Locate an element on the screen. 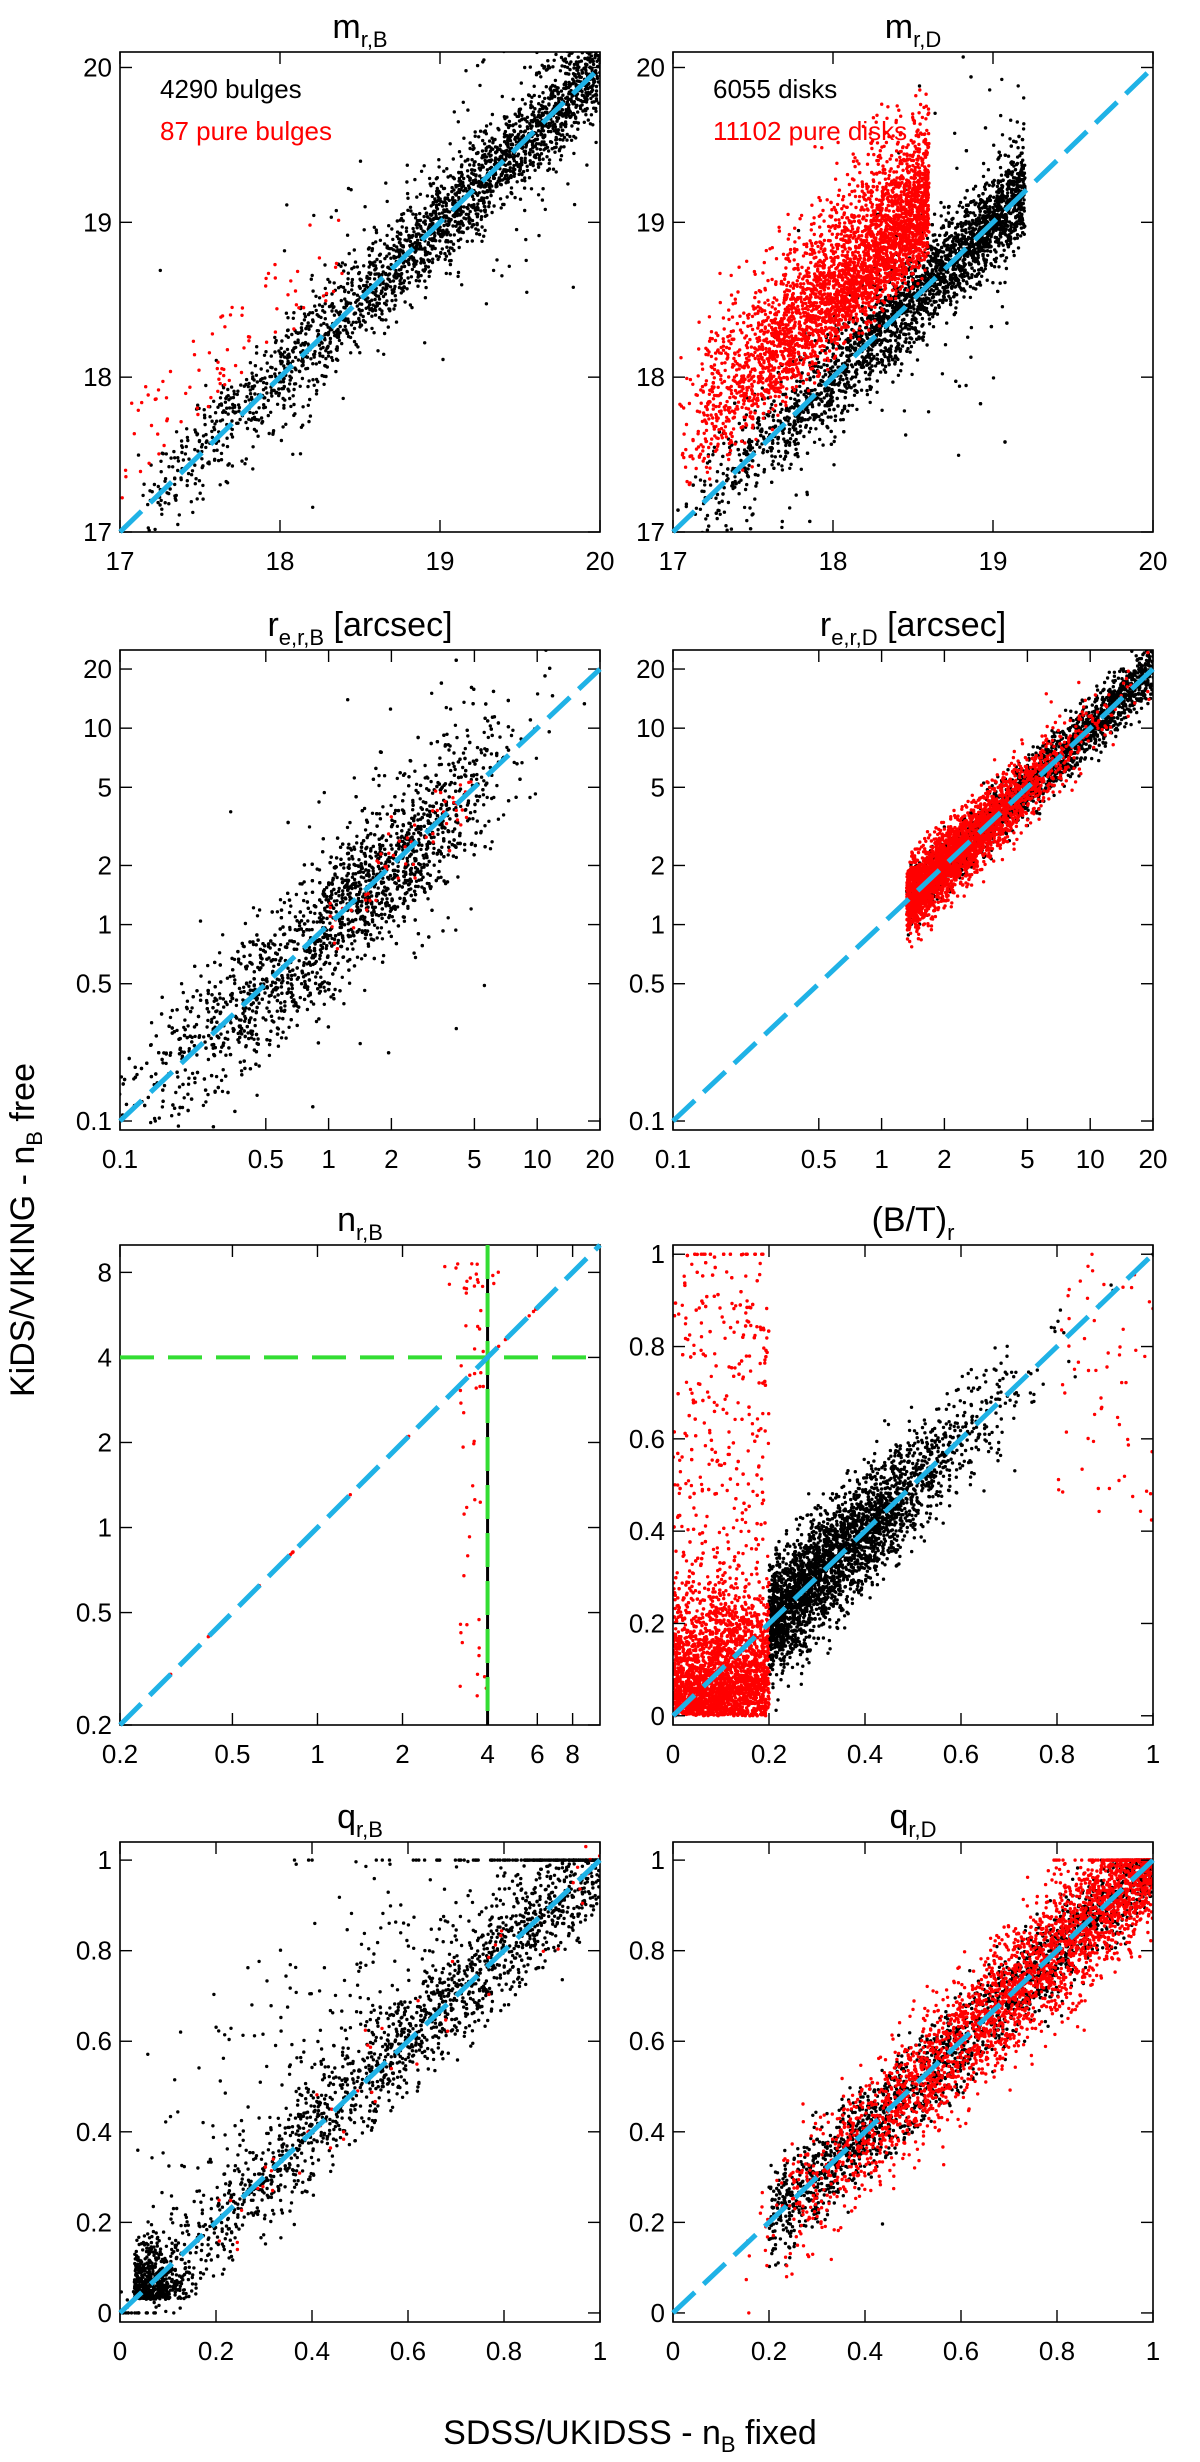  panel-axis-ratio-disk: qr,D 0 0.2 0.4 0.6 0.8 1 0 0.2 0.4 0.6 0.8 1 is located at coordinates (894, 2082).